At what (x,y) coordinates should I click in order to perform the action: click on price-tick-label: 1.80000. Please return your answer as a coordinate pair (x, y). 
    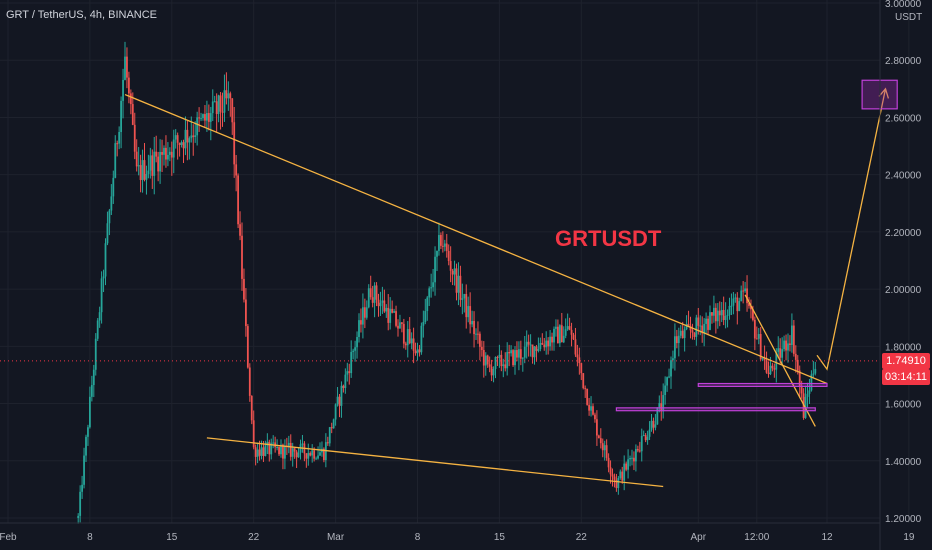
    Looking at the image, I should click on (903, 347).